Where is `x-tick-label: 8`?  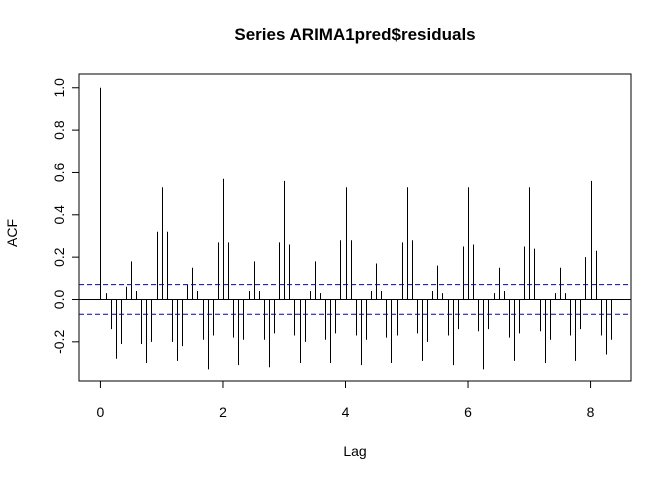
x-tick-label: 8 is located at coordinates (591, 412).